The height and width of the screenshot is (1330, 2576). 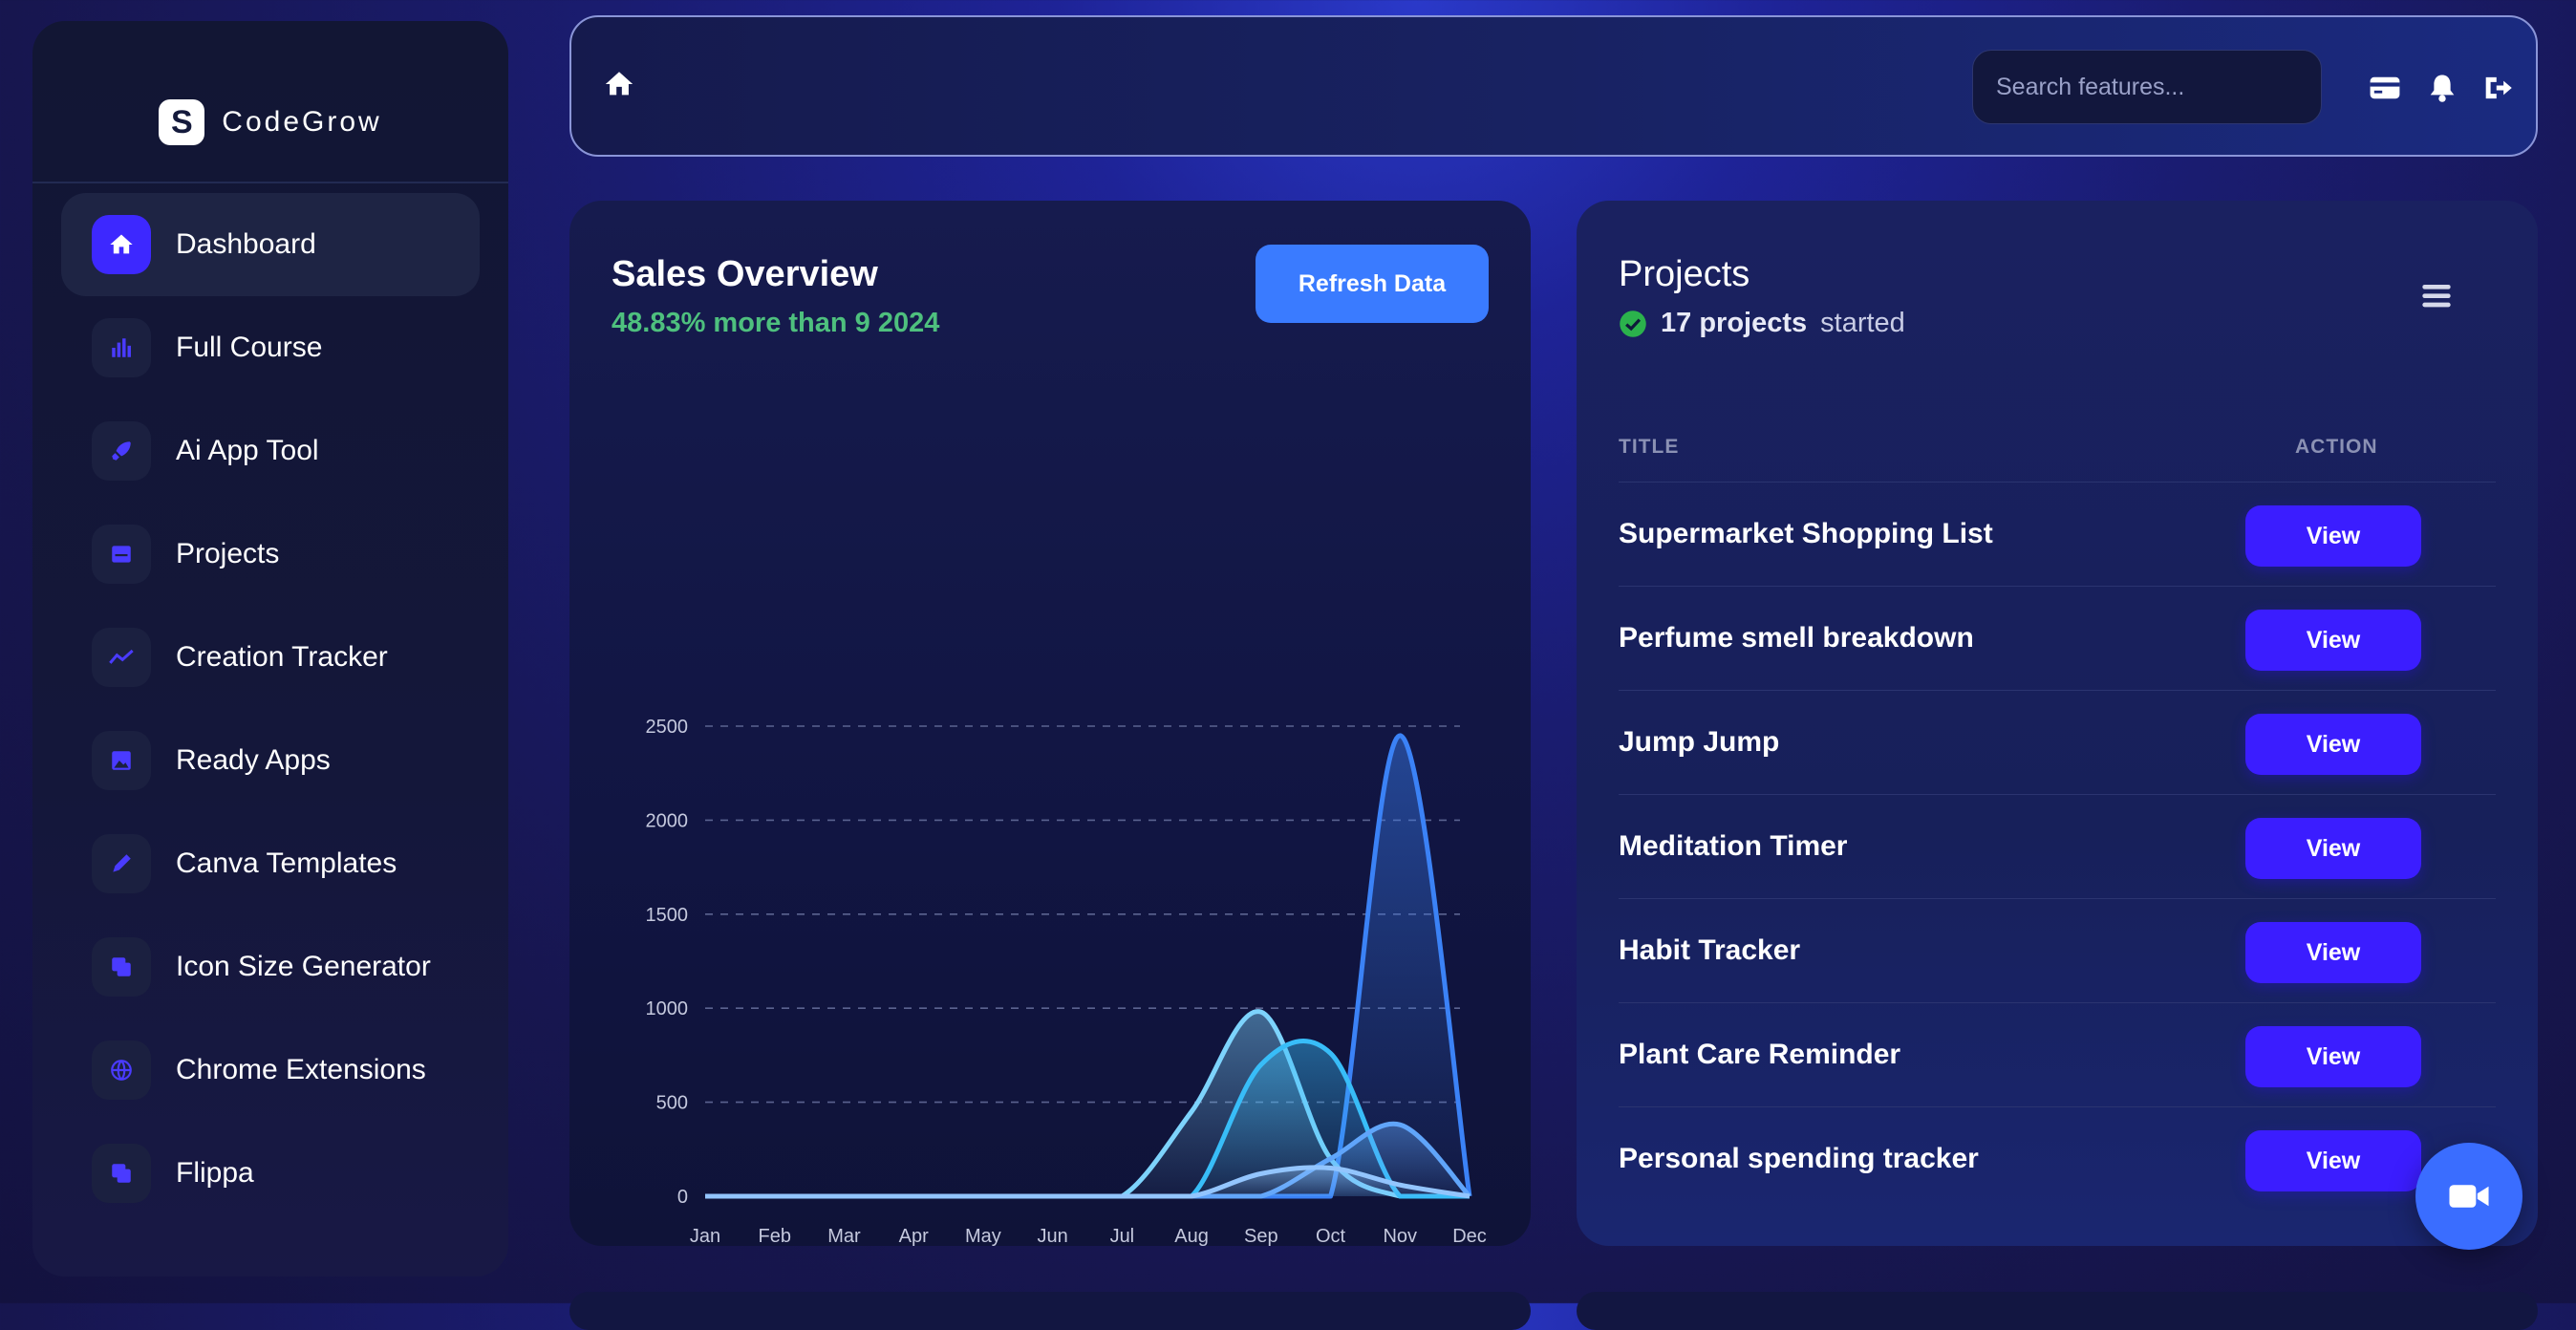 I want to click on sales-title: Sales Overview, so click(x=745, y=274).